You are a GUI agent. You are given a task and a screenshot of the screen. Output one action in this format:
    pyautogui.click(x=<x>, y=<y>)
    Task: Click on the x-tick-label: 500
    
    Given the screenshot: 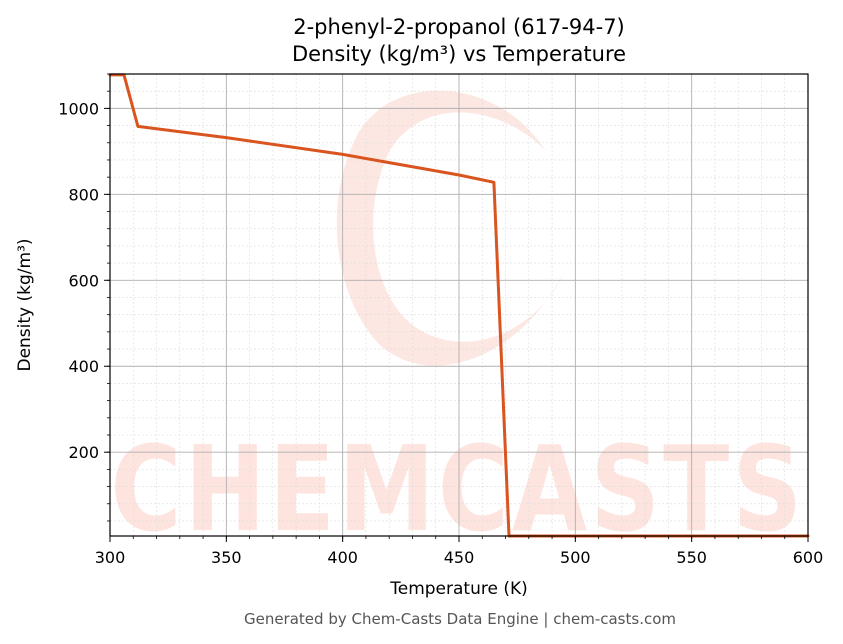 What is the action you would take?
    pyautogui.click(x=575, y=557)
    